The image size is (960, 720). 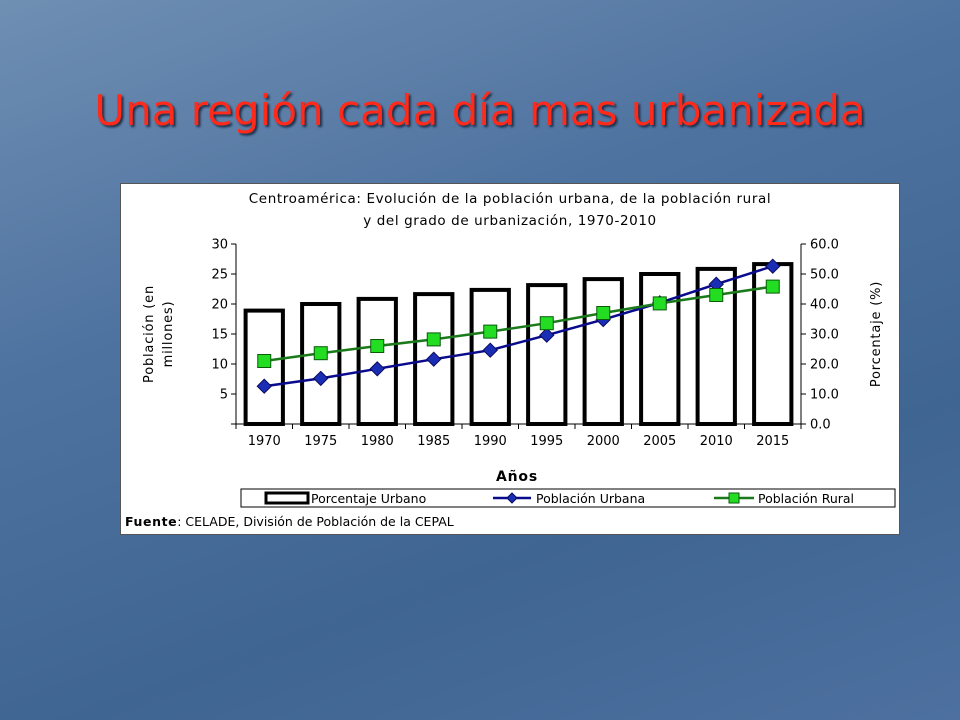 I want to click on y-right-tick-label: 10.0, so click(x=824, y=395).